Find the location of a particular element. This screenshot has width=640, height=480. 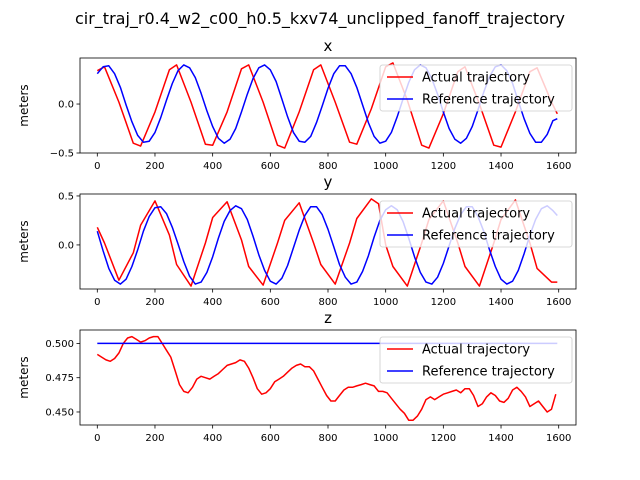

panel-y-series-actual-line is located at coordinates (327, 242).